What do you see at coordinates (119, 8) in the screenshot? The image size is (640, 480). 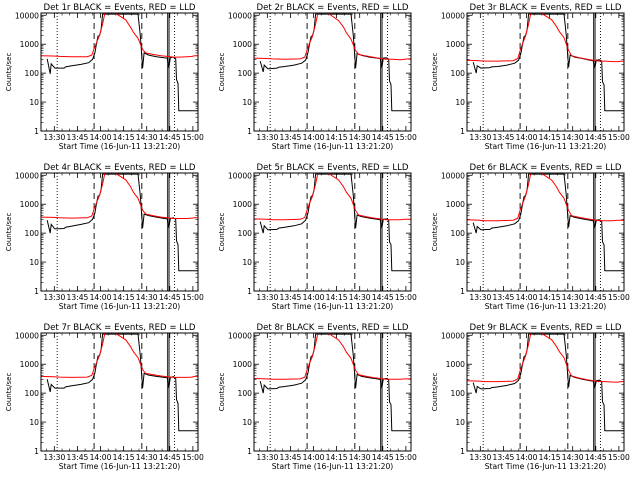 I see `panel-title: Det 1r BLACK = Events, RED = LLD` at bounding box center [119, 8].